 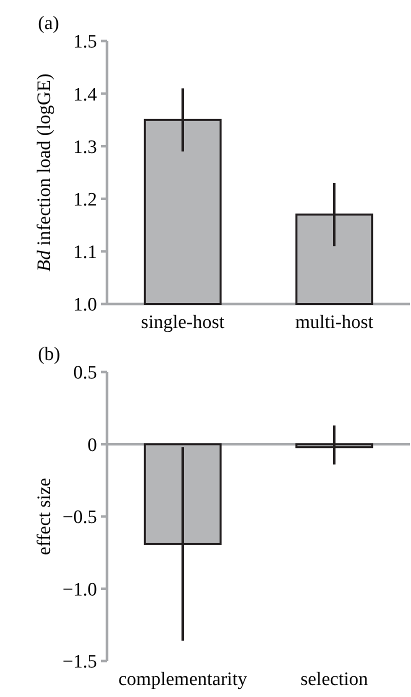 What do you see at coordinates (49, 23) in the screenshot?
I see `chart-title: (a)` at bounding box center [49, 23].